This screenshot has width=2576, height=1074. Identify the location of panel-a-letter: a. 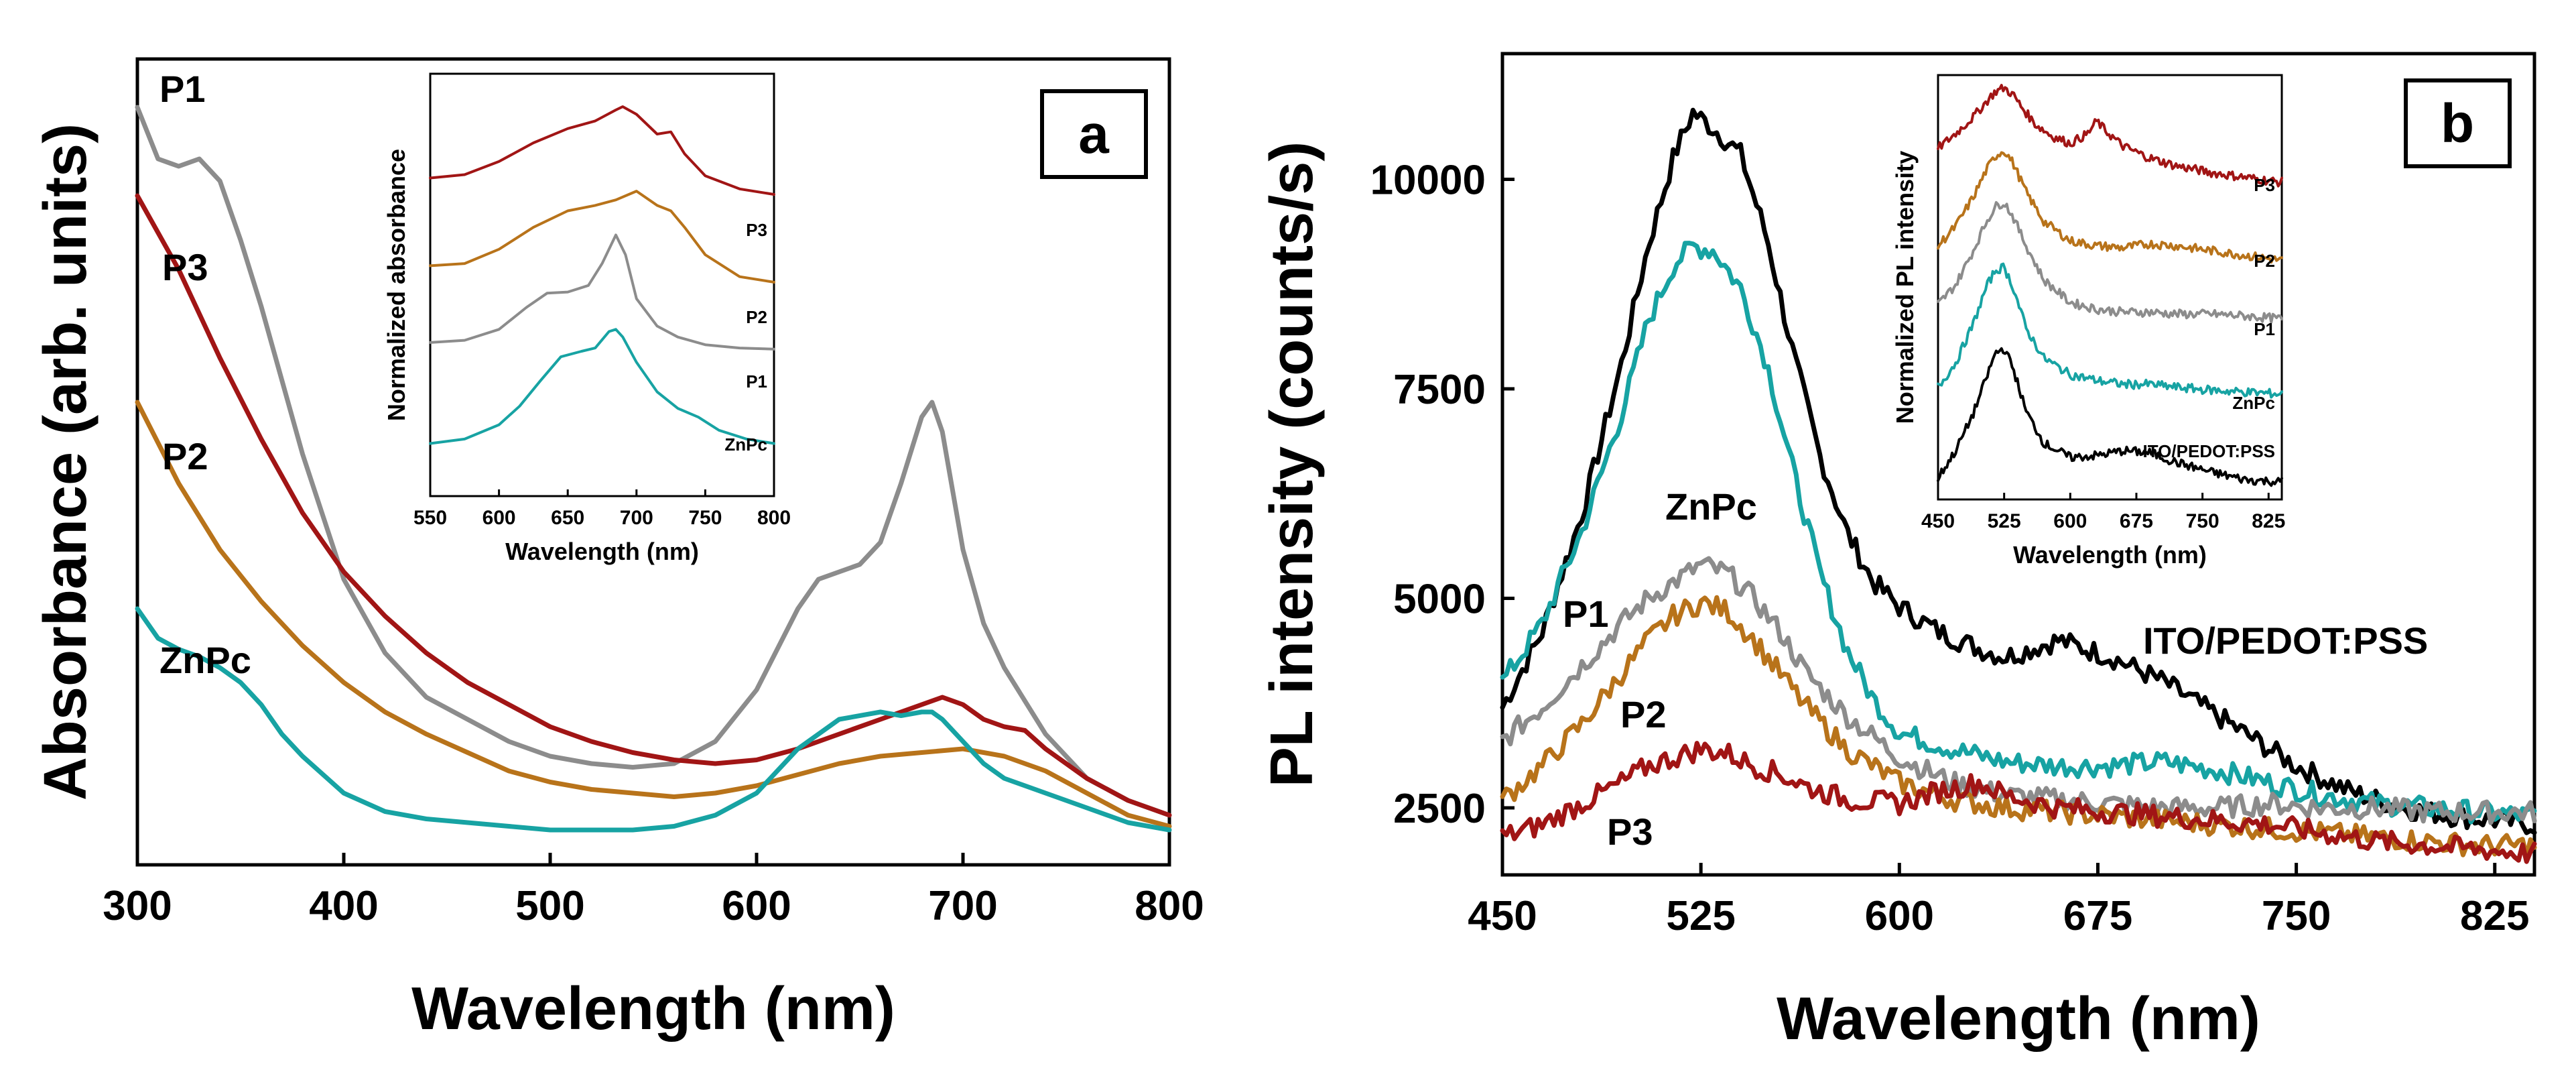
(1094, 134).